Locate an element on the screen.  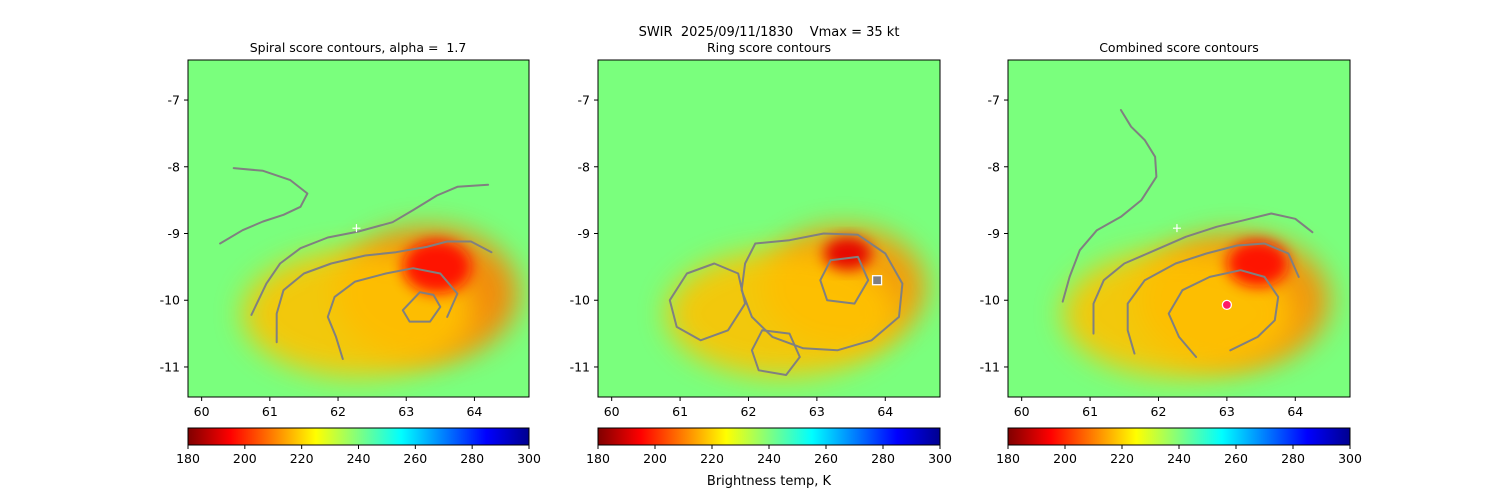
colorbar-ticks-combined: 180 200 220 240 260 280 300 is located at coordinates (1179, 455).